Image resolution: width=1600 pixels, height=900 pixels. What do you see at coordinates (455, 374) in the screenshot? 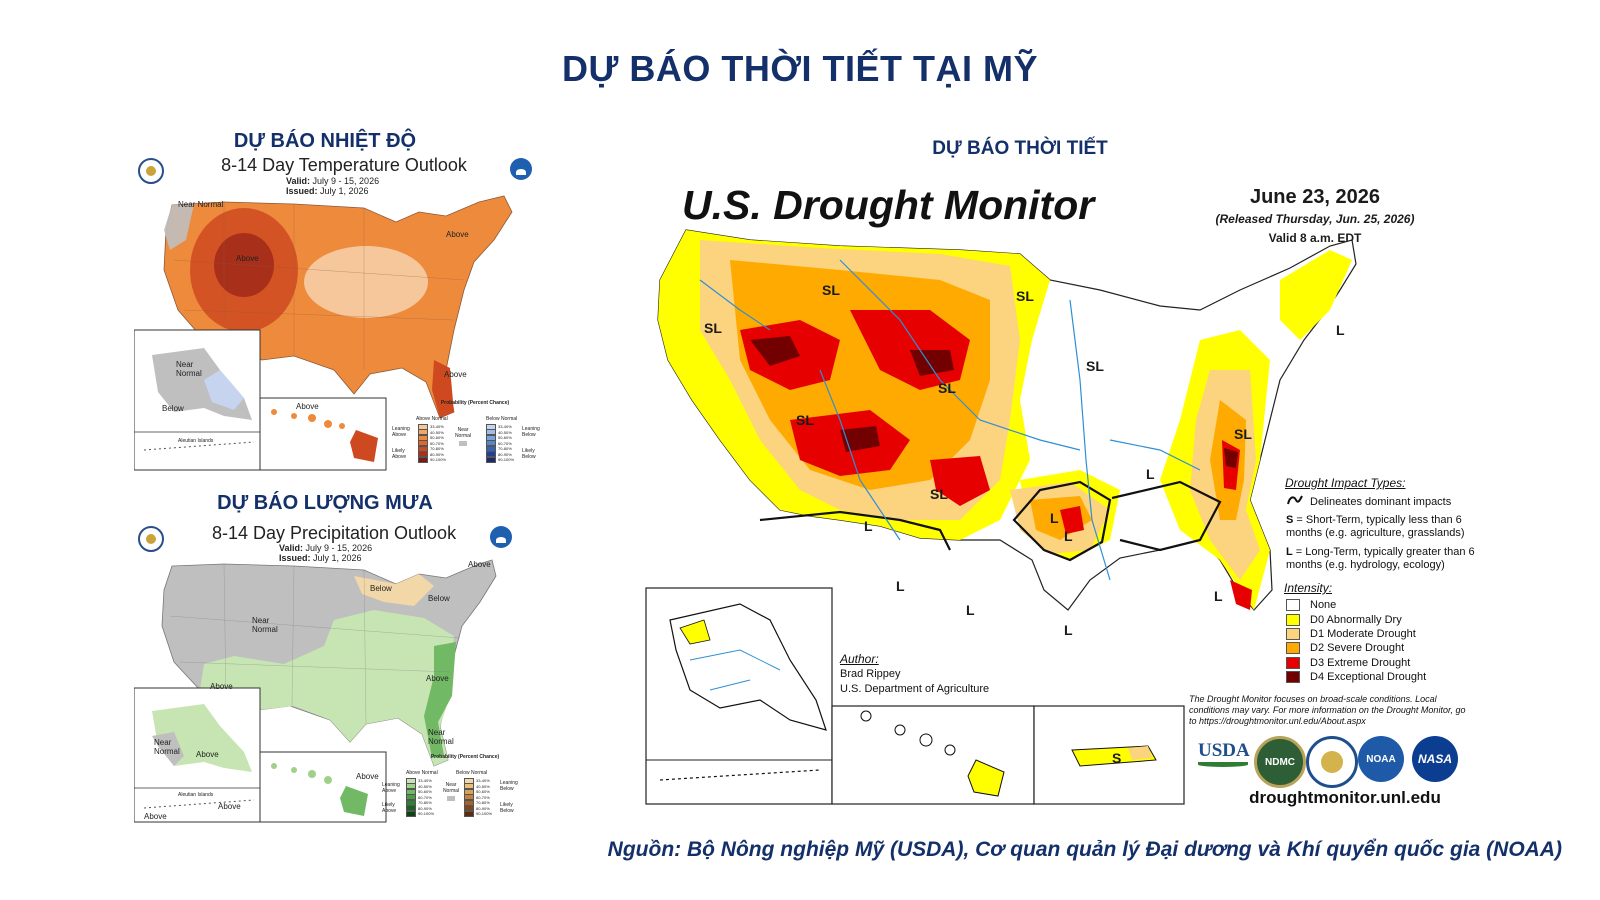
I see `temp-label-above-fl: Above` at bounding box center [455, 374].